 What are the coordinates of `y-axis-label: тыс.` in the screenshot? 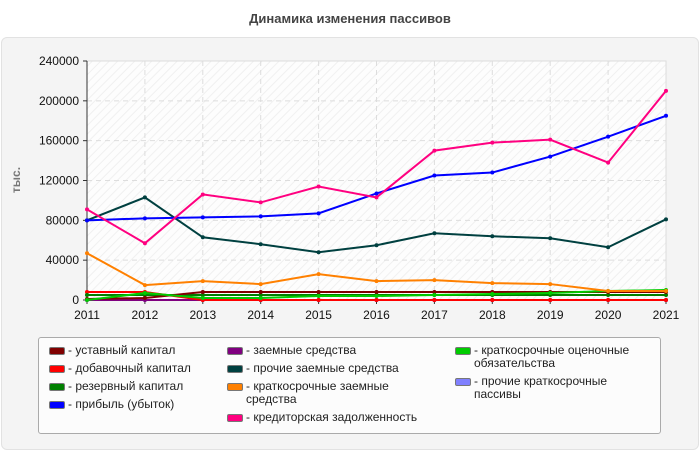 It's located at (16, 180).